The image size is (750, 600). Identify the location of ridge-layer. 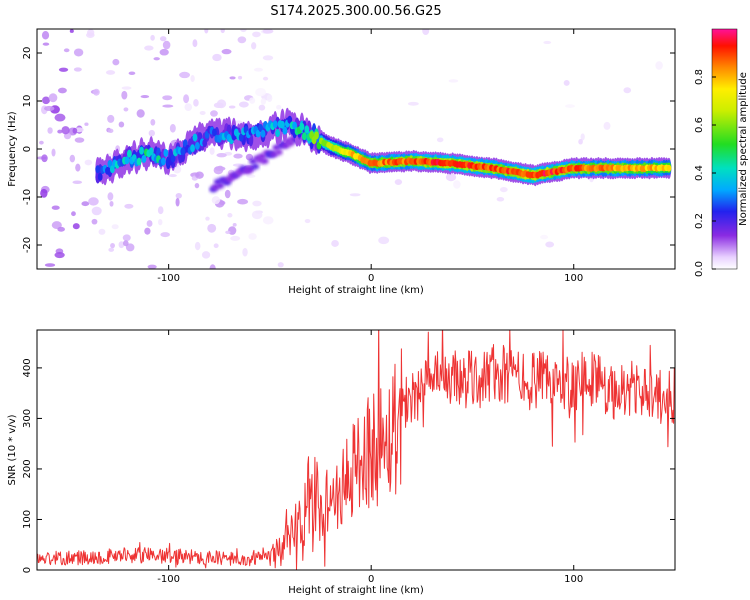
(383, 148).